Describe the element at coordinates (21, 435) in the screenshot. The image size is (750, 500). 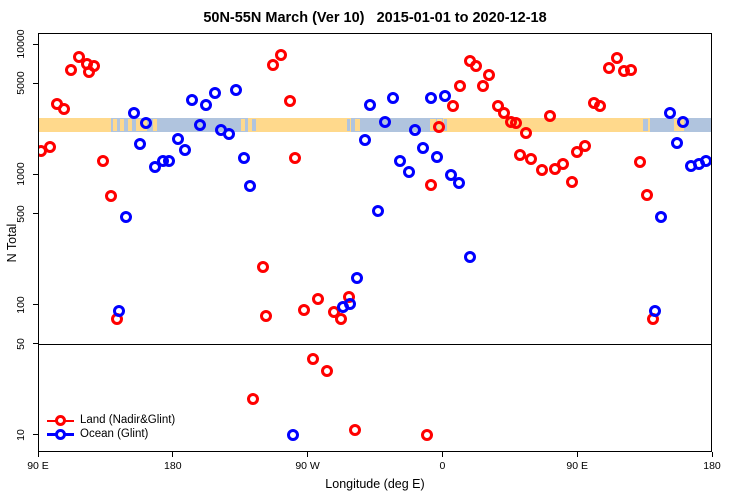
I see `y-axis-tick-label: 10` at that location.